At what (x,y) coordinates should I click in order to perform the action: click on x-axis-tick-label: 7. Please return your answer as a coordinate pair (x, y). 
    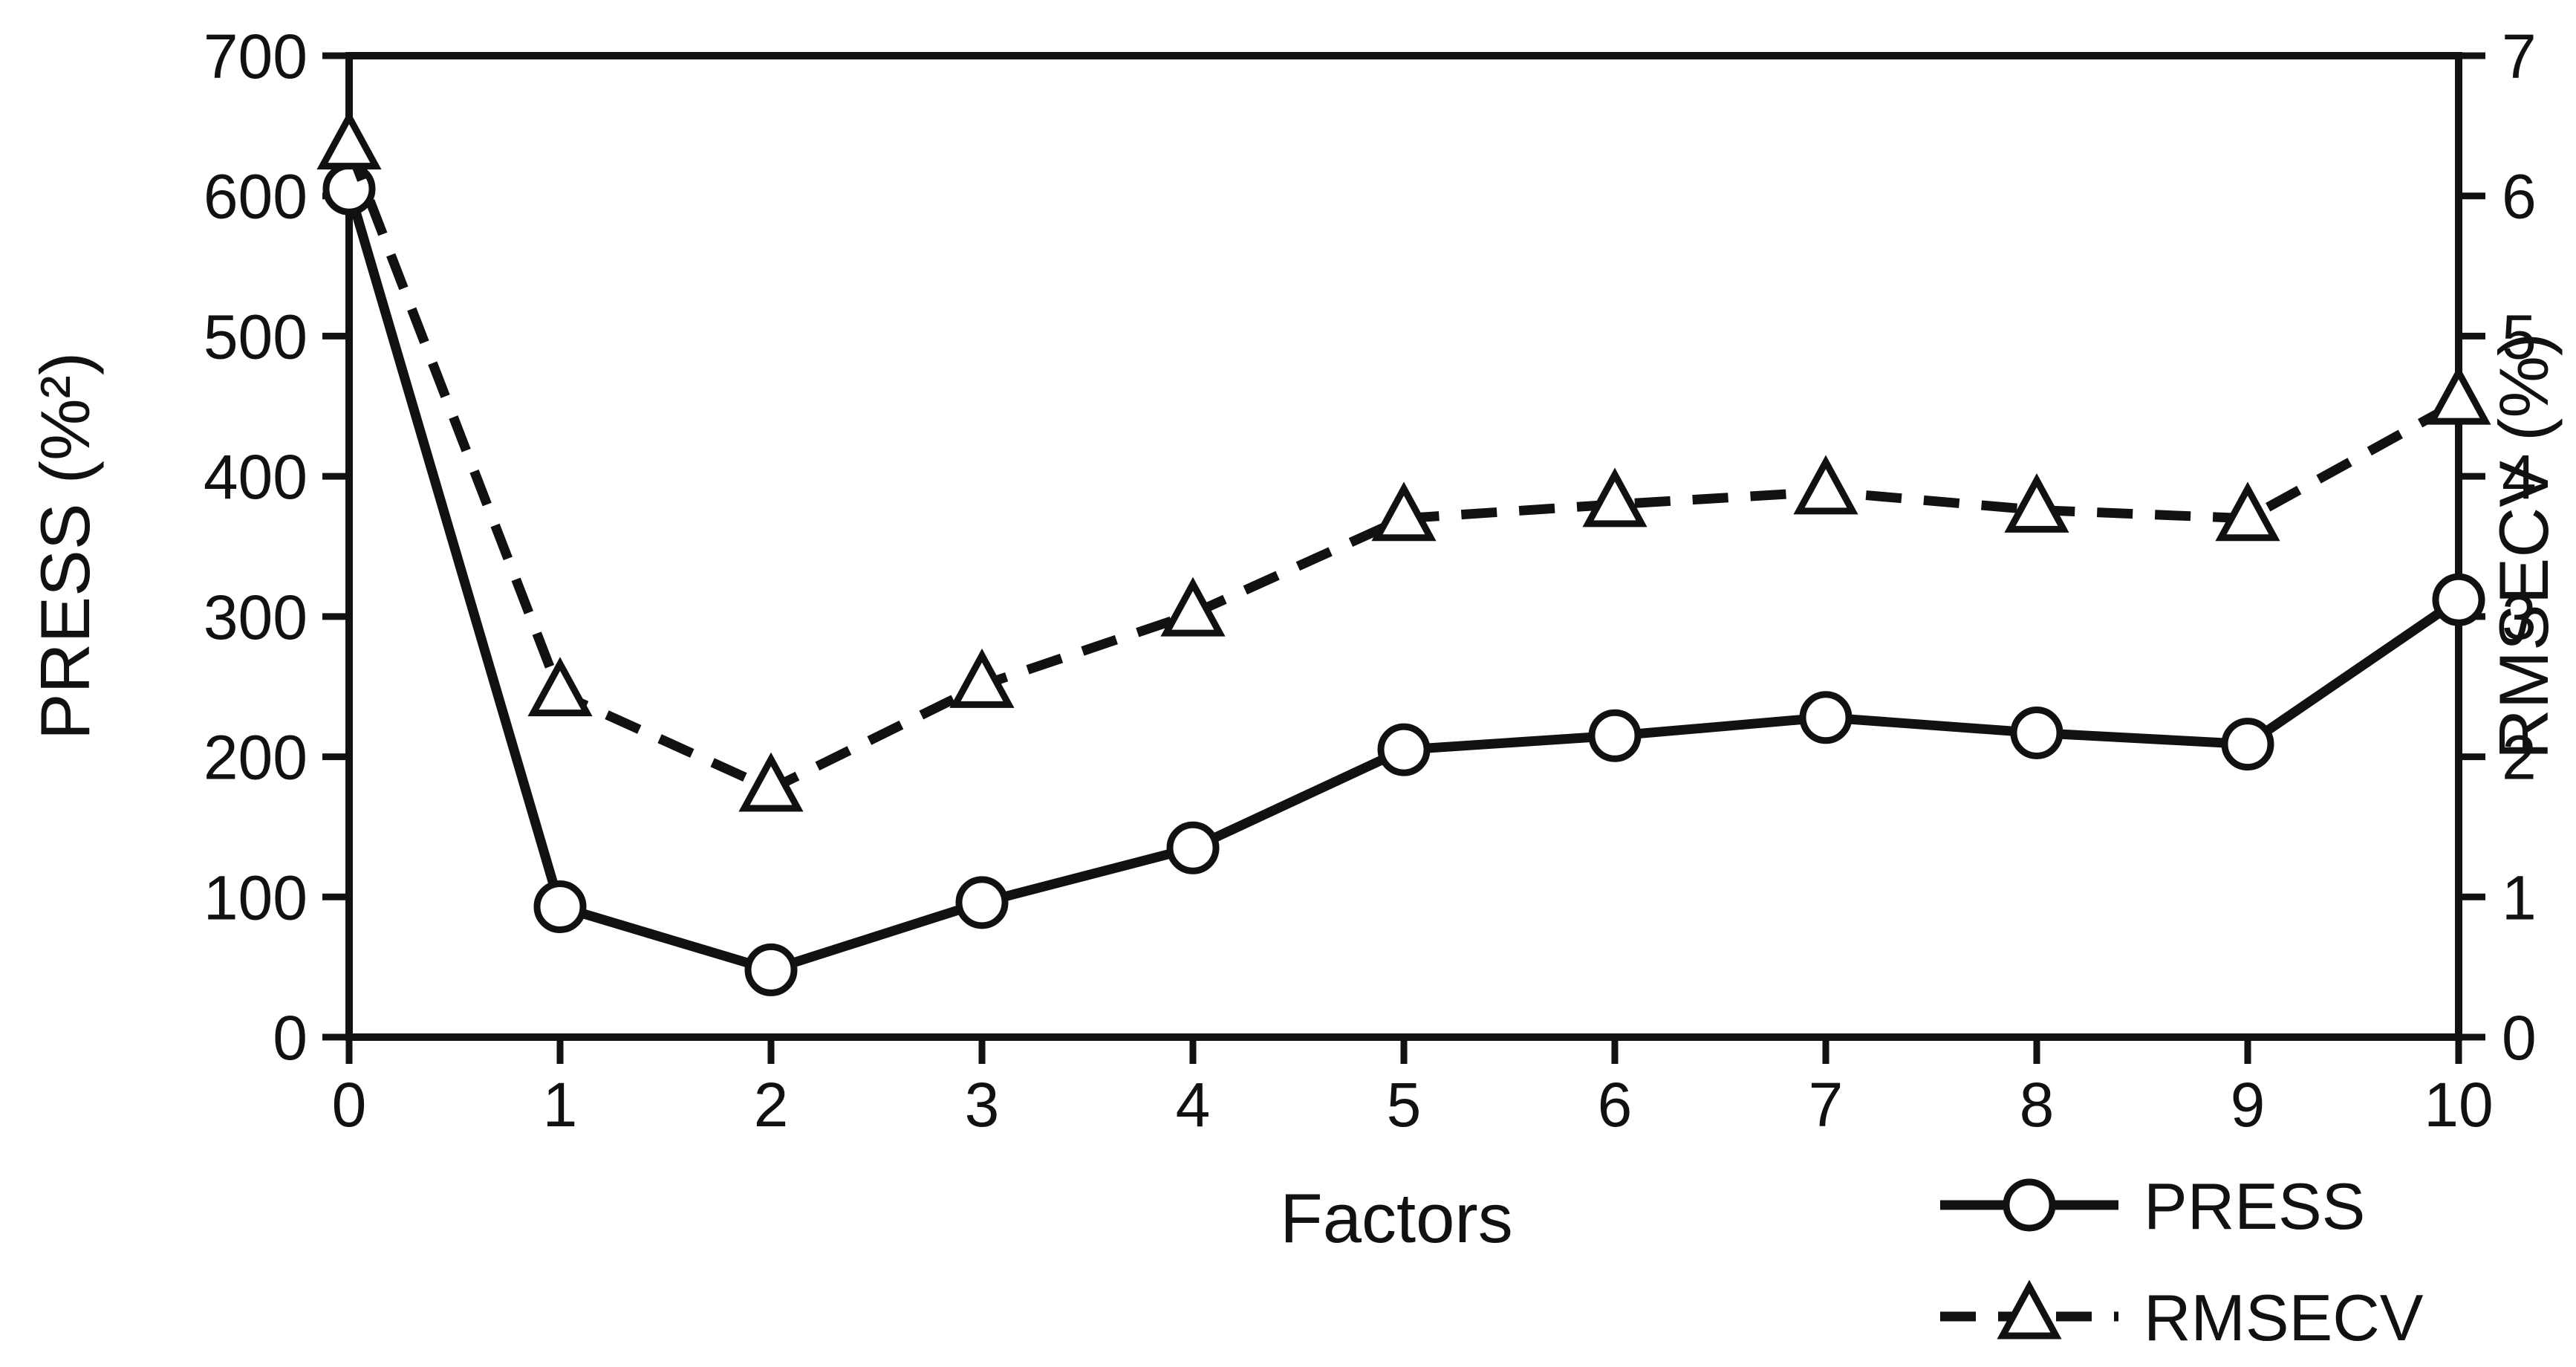
    Looking at the image, I should click on (1826, 1105).